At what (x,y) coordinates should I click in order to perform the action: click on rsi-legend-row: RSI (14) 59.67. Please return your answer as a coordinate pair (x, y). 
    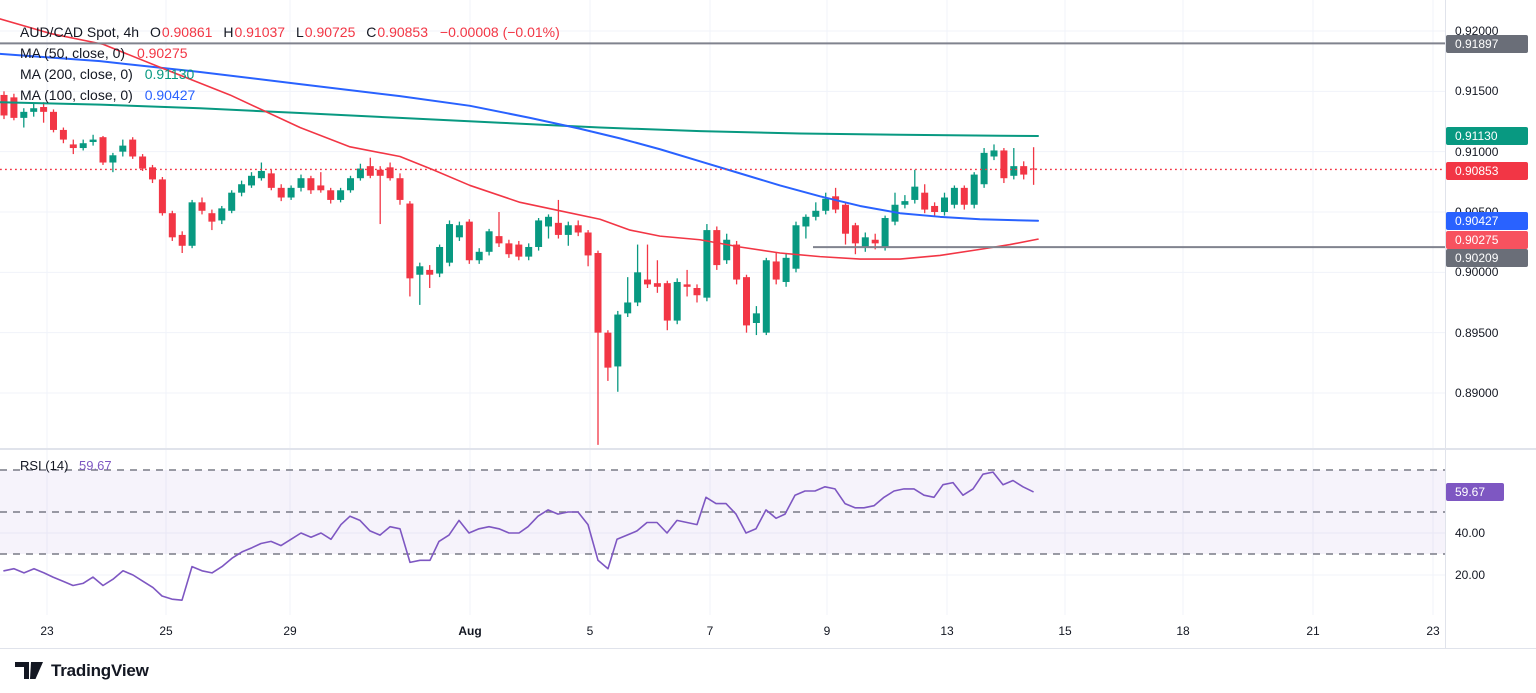
    Looking at the image, I should click on (66, 465).